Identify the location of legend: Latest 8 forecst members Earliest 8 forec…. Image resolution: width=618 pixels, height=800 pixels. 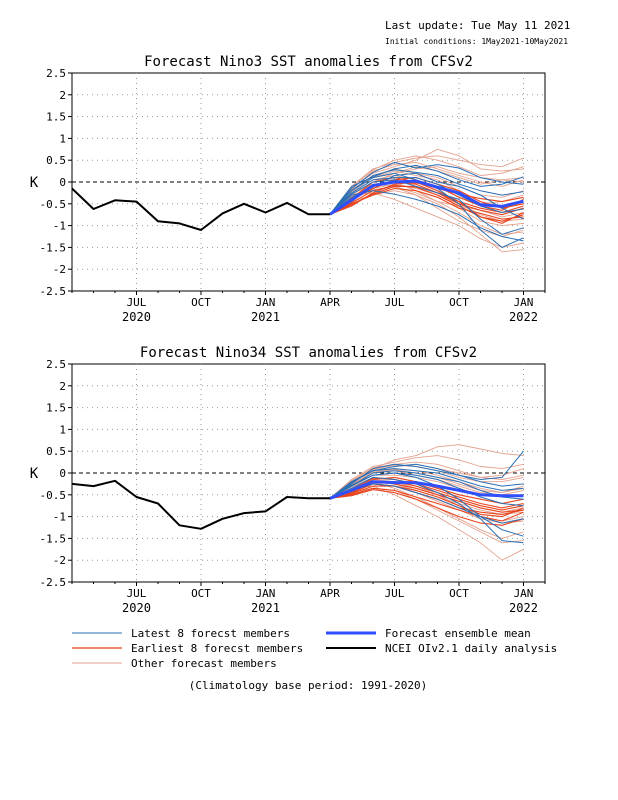
(314, 648).